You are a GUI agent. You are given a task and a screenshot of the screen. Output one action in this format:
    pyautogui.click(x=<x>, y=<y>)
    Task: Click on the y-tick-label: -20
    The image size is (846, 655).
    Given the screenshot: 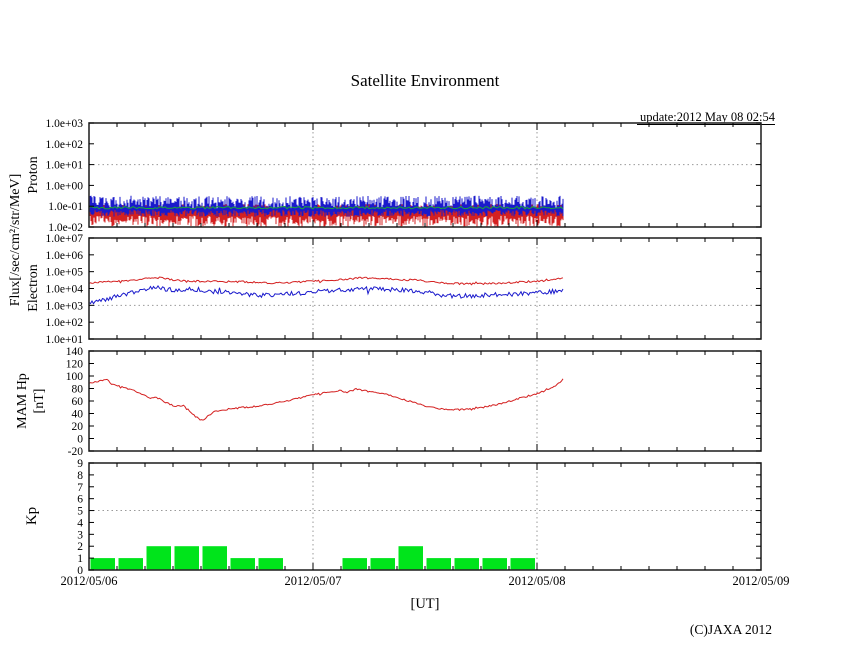 What is the action you would take?
    pyautogui.click(x=76, y=452)
    